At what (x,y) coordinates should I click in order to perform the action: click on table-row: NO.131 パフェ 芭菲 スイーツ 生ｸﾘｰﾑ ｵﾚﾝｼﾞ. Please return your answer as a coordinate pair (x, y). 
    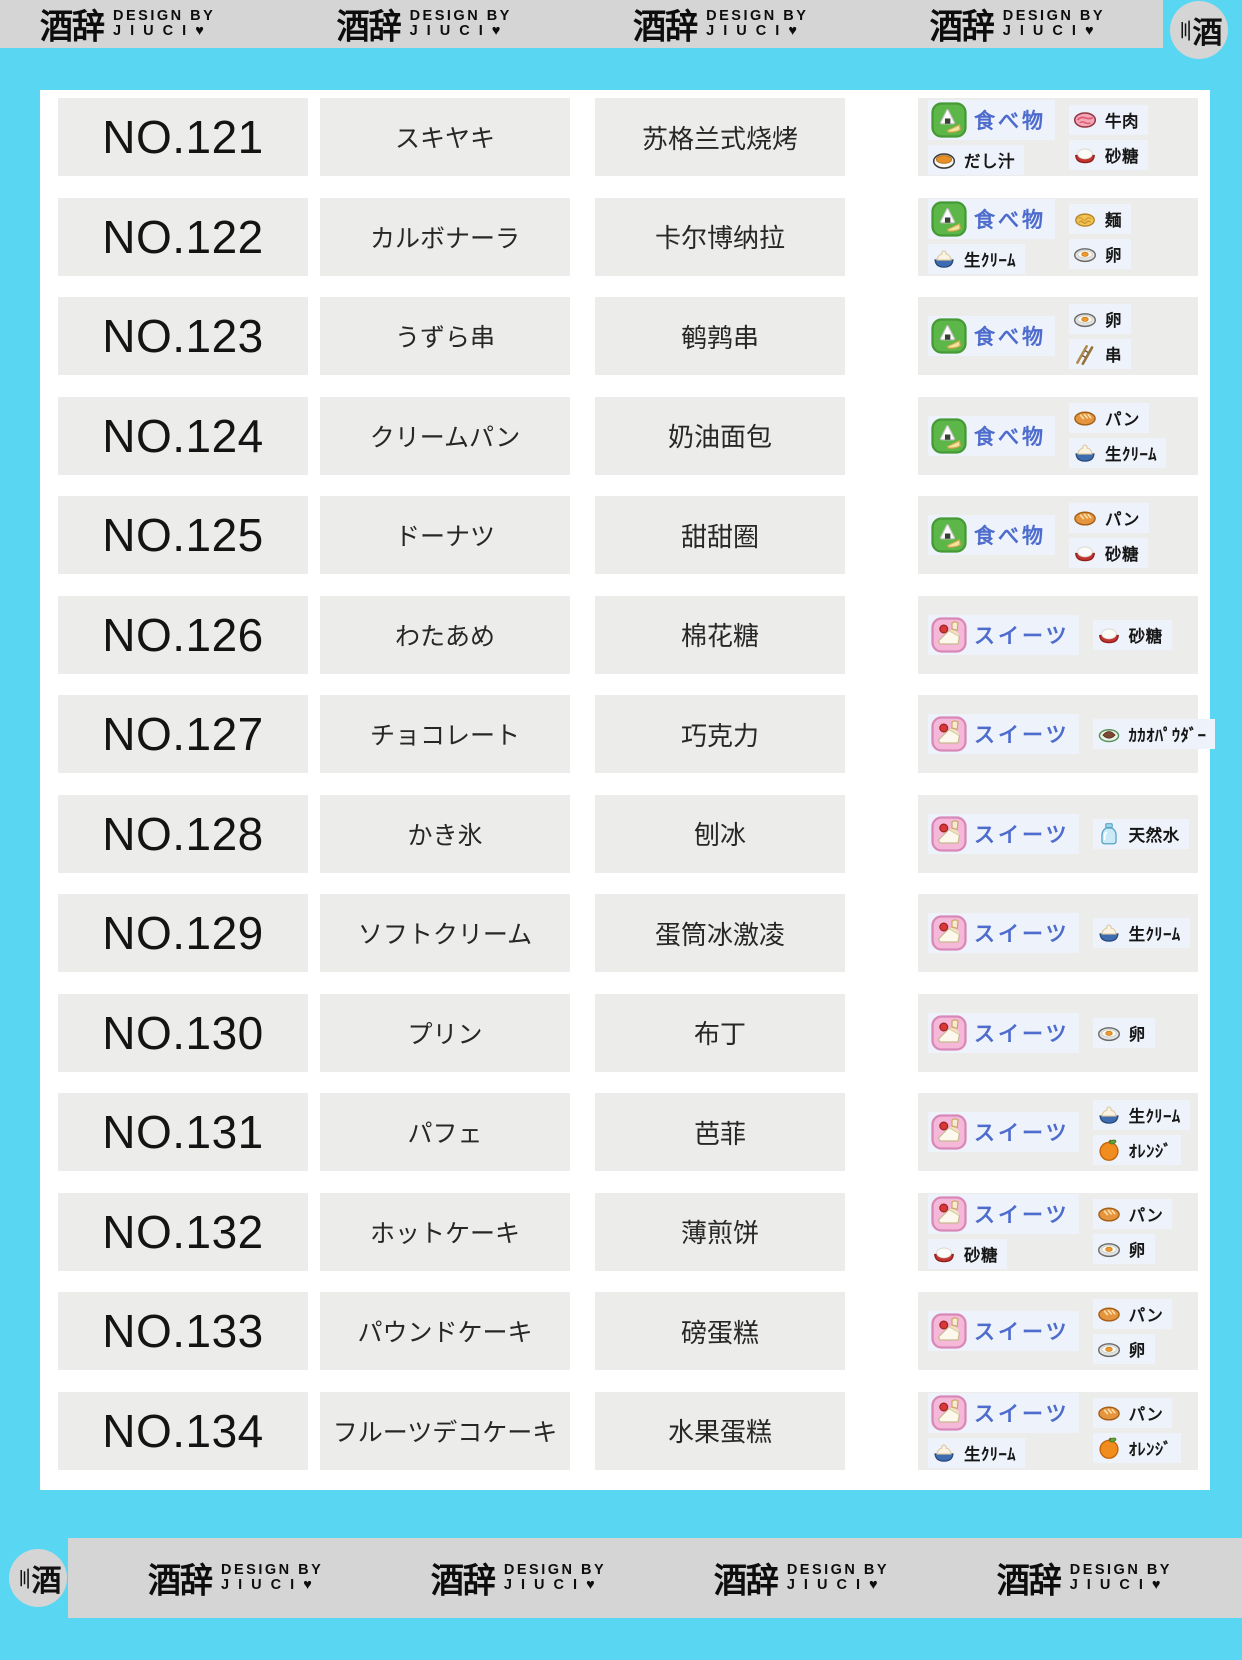
    Looking at the image, I should click on (625, 1132).